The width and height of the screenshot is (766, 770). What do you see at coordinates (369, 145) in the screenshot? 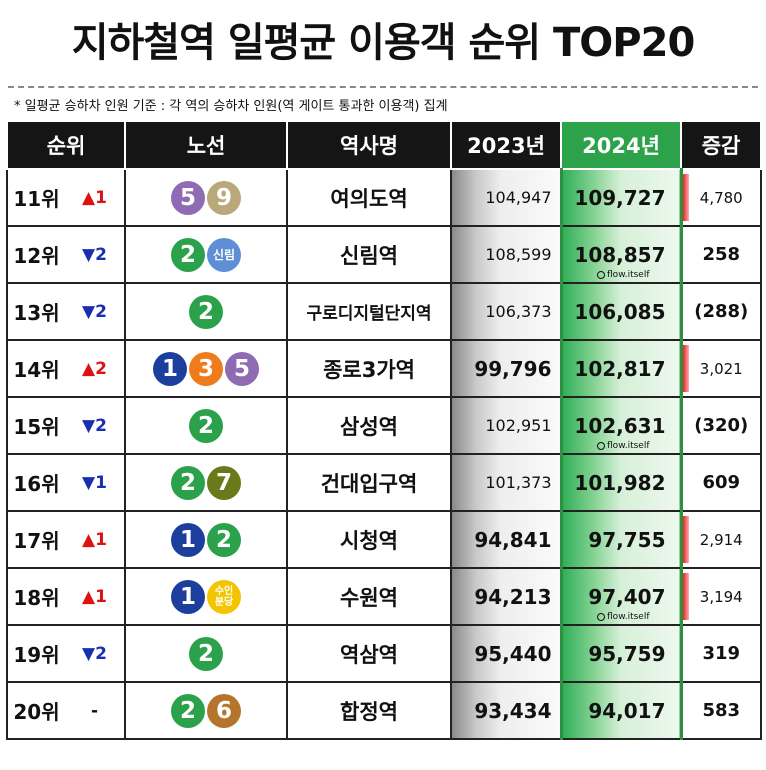
I see `header-station: 역사명` at bounding box center [369, 145].